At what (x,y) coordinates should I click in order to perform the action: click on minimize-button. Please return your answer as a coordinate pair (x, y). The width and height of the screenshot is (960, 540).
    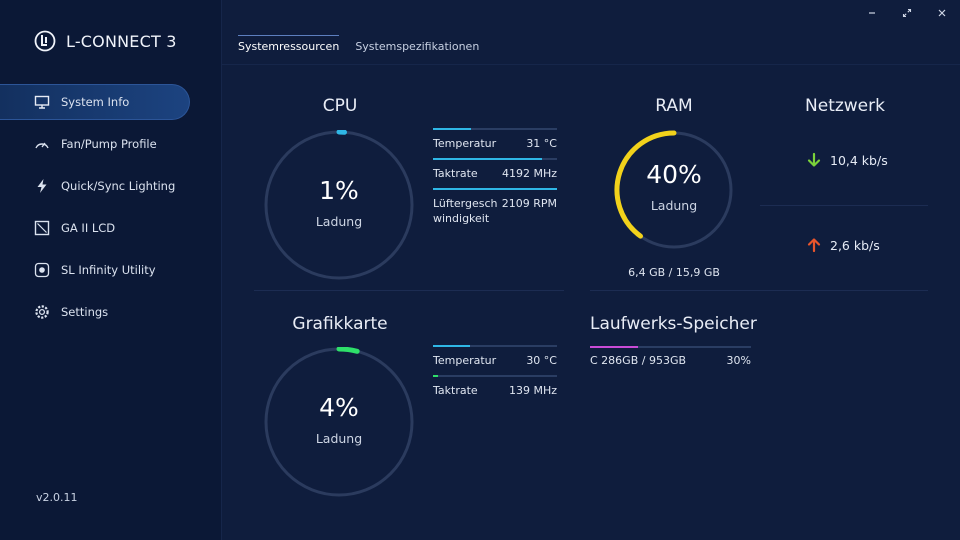
    Looking at the image, I should click on (872, 13).